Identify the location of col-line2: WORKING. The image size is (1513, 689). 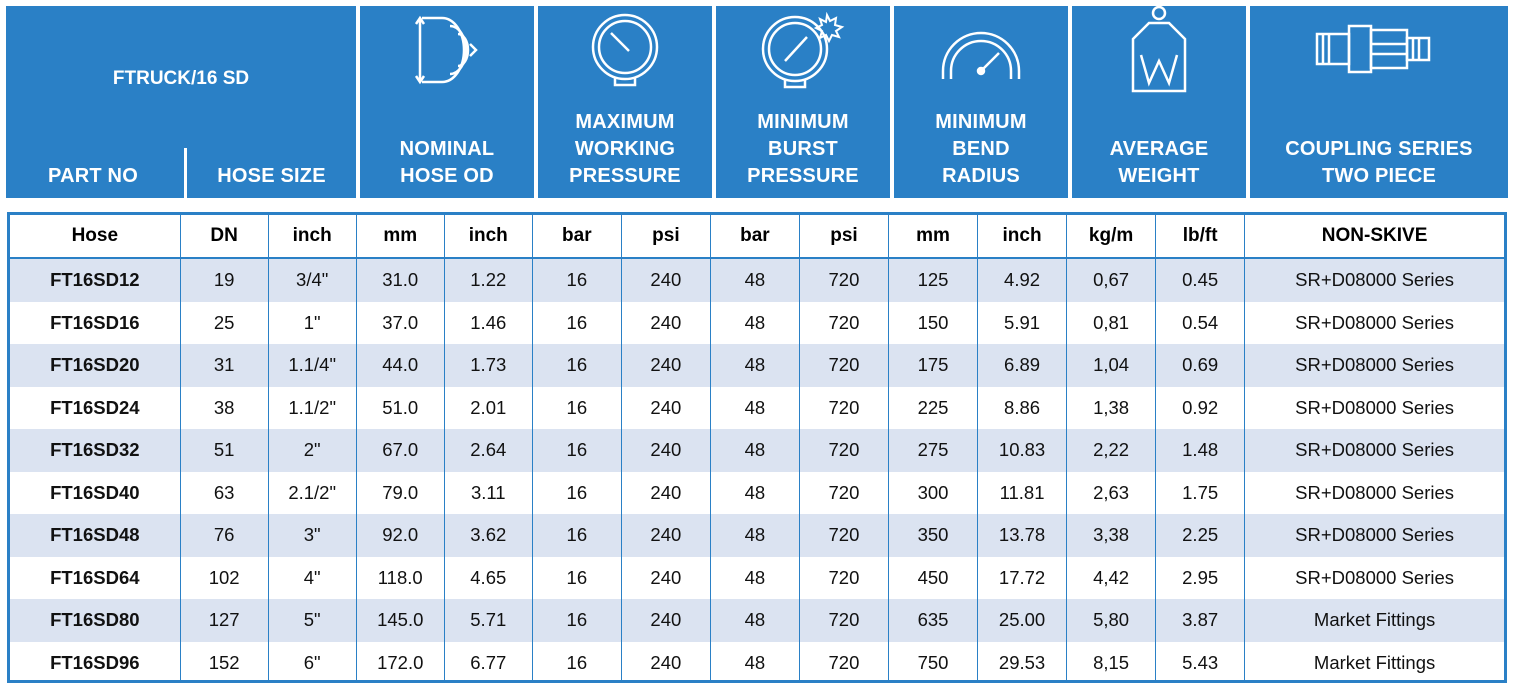
(625, 149).